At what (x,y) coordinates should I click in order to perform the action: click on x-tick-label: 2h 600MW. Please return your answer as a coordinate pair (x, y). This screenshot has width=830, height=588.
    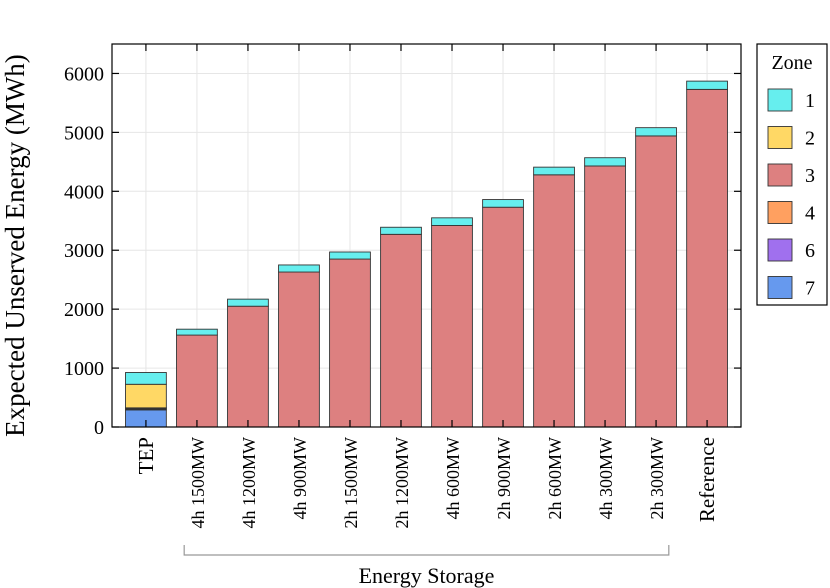
    Looking at the image, I should click on (555, 478).